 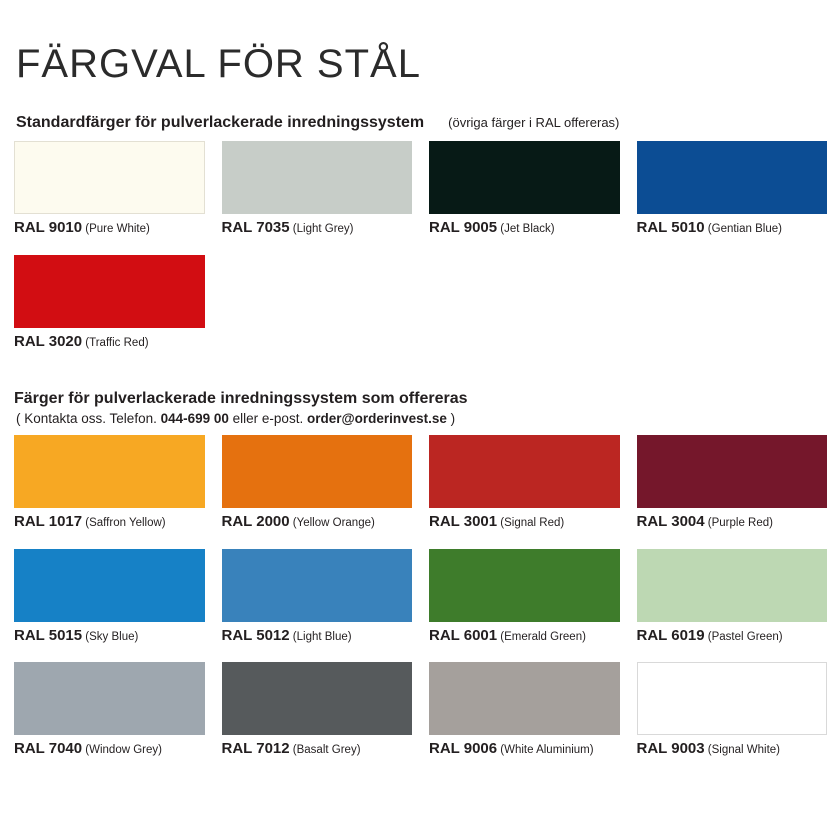 I want to click on swatch-name: (Traffic Red), so click(x=115, y=342).